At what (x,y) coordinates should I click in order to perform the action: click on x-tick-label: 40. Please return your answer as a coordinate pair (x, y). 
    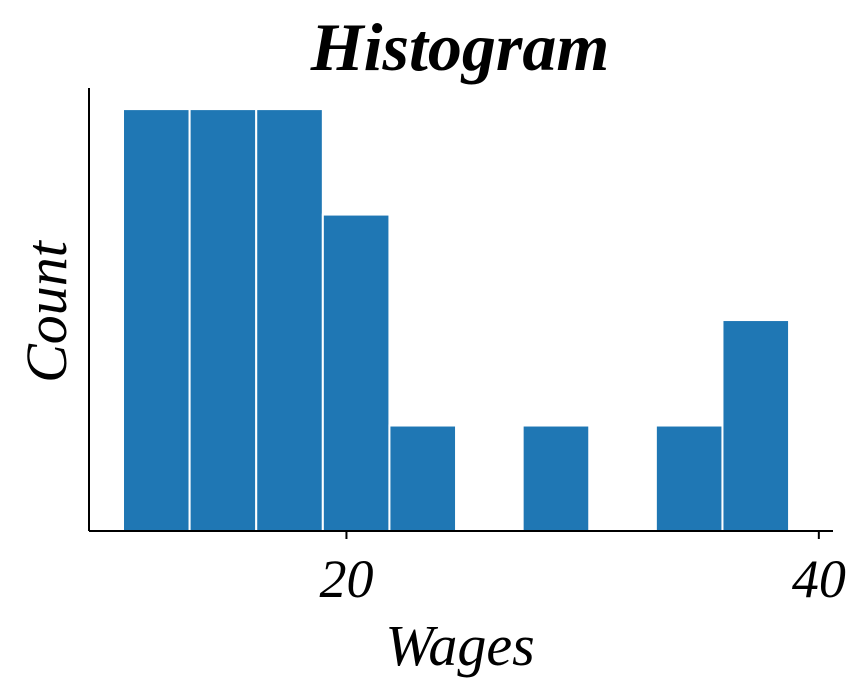
    Looking at the image, I should click on (819, 579).